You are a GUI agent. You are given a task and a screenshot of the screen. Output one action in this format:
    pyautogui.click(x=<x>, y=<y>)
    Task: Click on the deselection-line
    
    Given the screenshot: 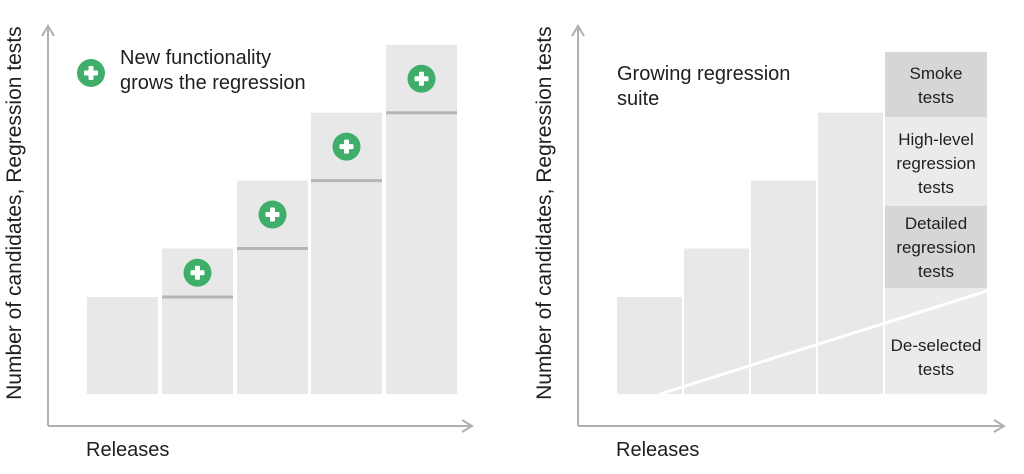 What is the action you would take?
    pyautogui.click(x=825, y=342)
    